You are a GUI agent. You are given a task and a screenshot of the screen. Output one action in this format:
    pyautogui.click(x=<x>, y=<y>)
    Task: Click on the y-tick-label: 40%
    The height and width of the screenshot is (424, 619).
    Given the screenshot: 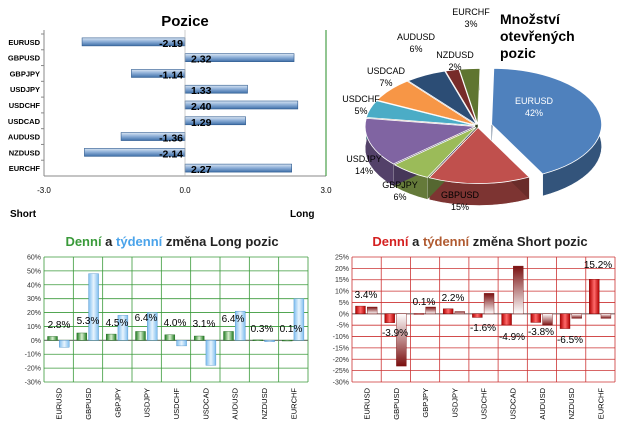 What is the action you would take?
    pyautogui.click(x=34, y=285)
    